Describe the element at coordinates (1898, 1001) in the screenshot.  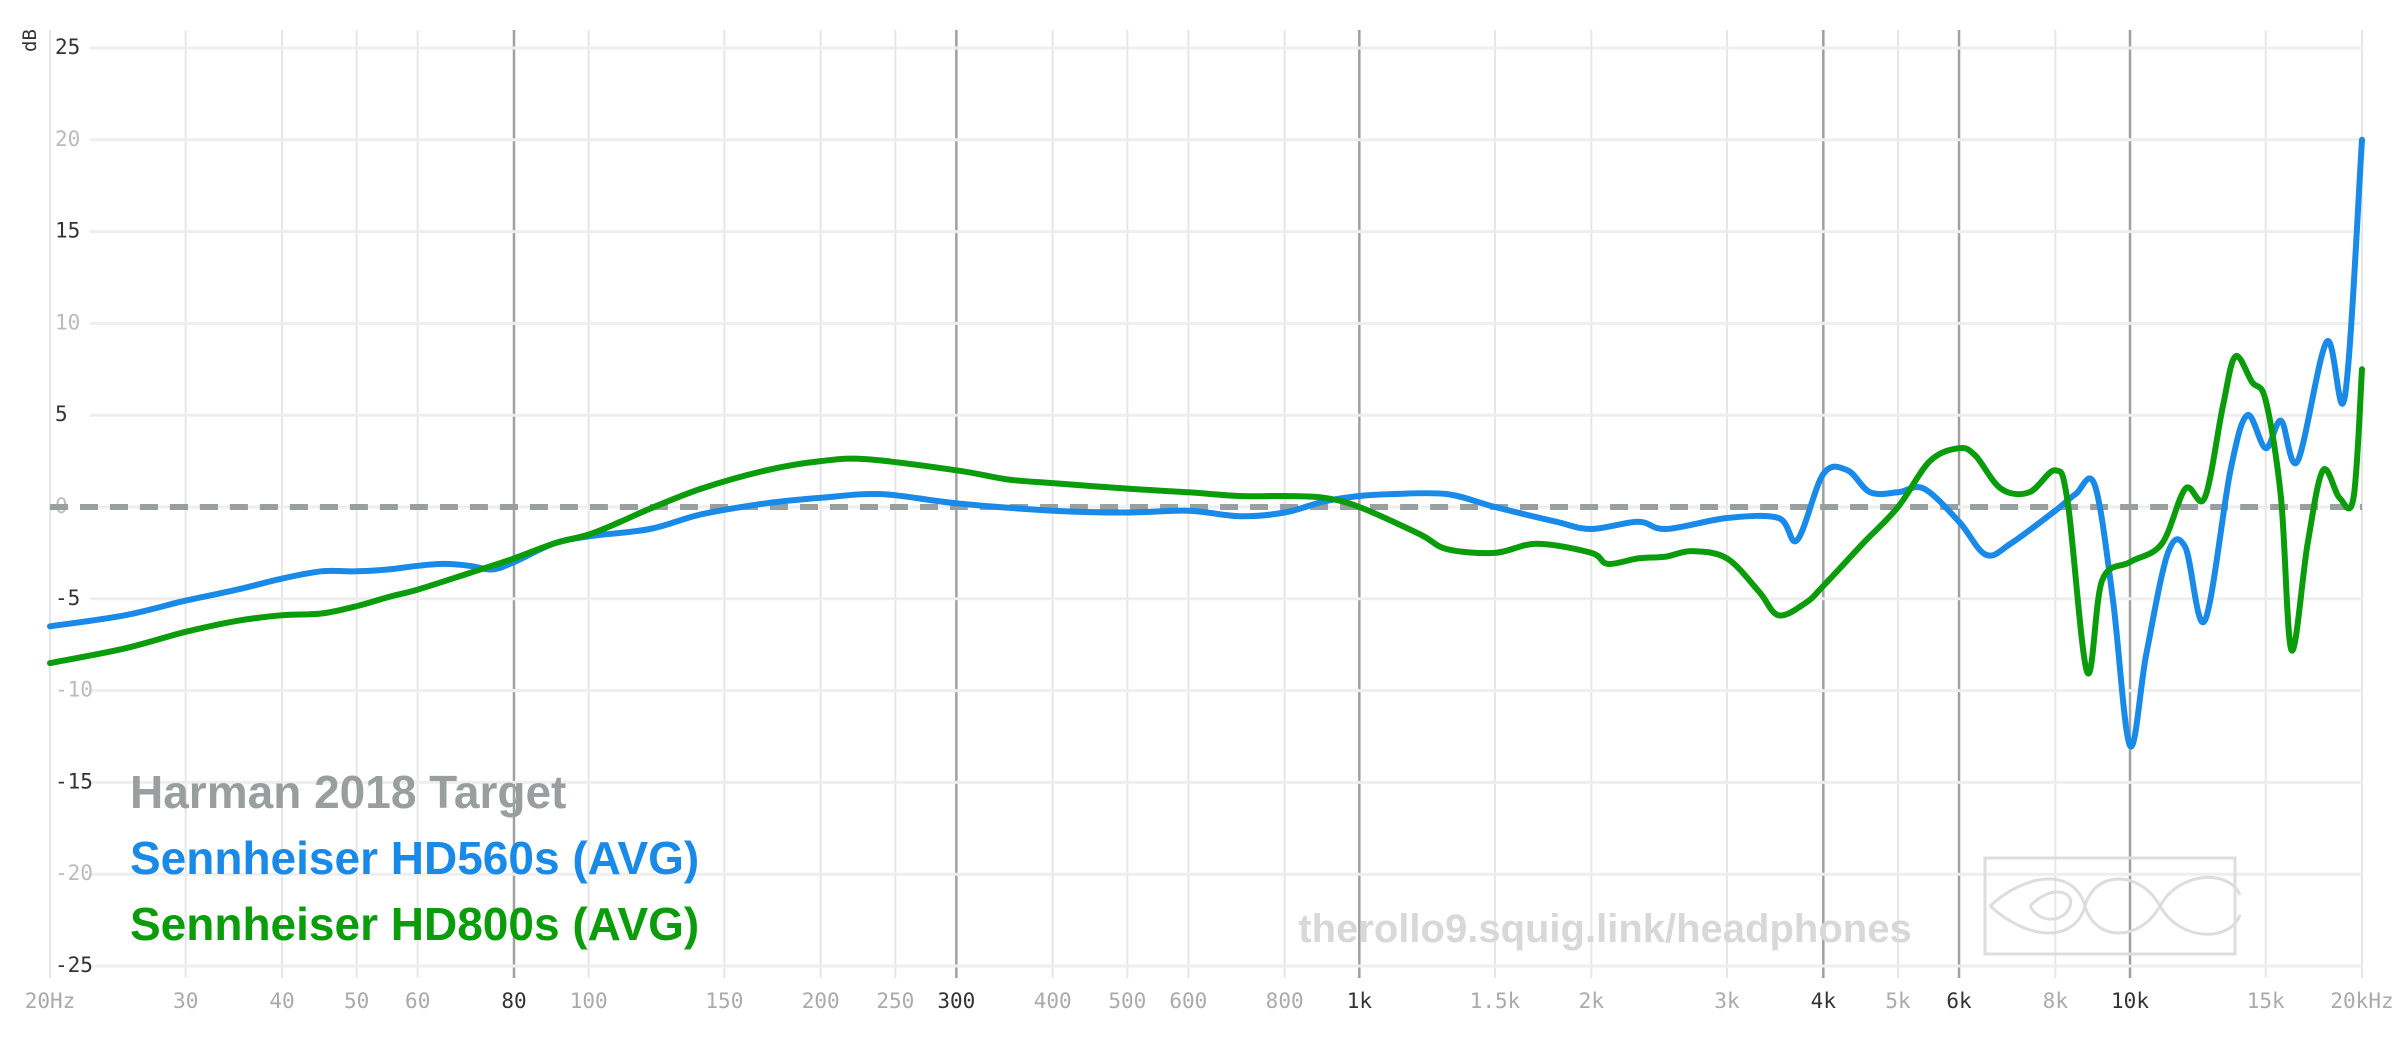
I see `x-tick-label: 5k` at that location.